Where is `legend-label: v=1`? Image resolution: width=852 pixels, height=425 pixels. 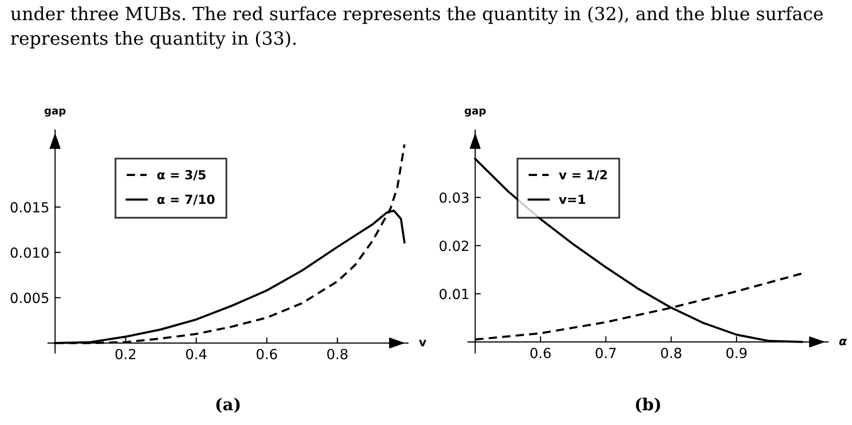
legend-label: v=1 is located at coordinates (572, 199).